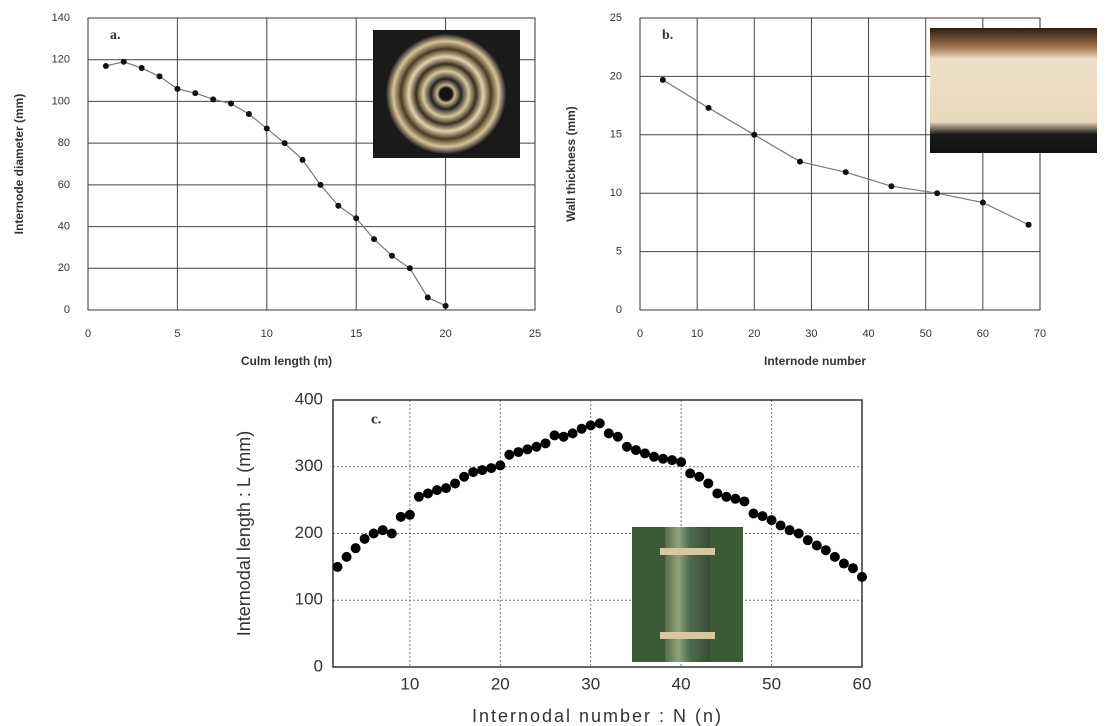 This screenshot has height=726, width=1119. What do you see at coordinates (19, 164) in the screenshot?
I see `y-axis-label: Internode diameter (mm)` at bounding box center [19, 164].